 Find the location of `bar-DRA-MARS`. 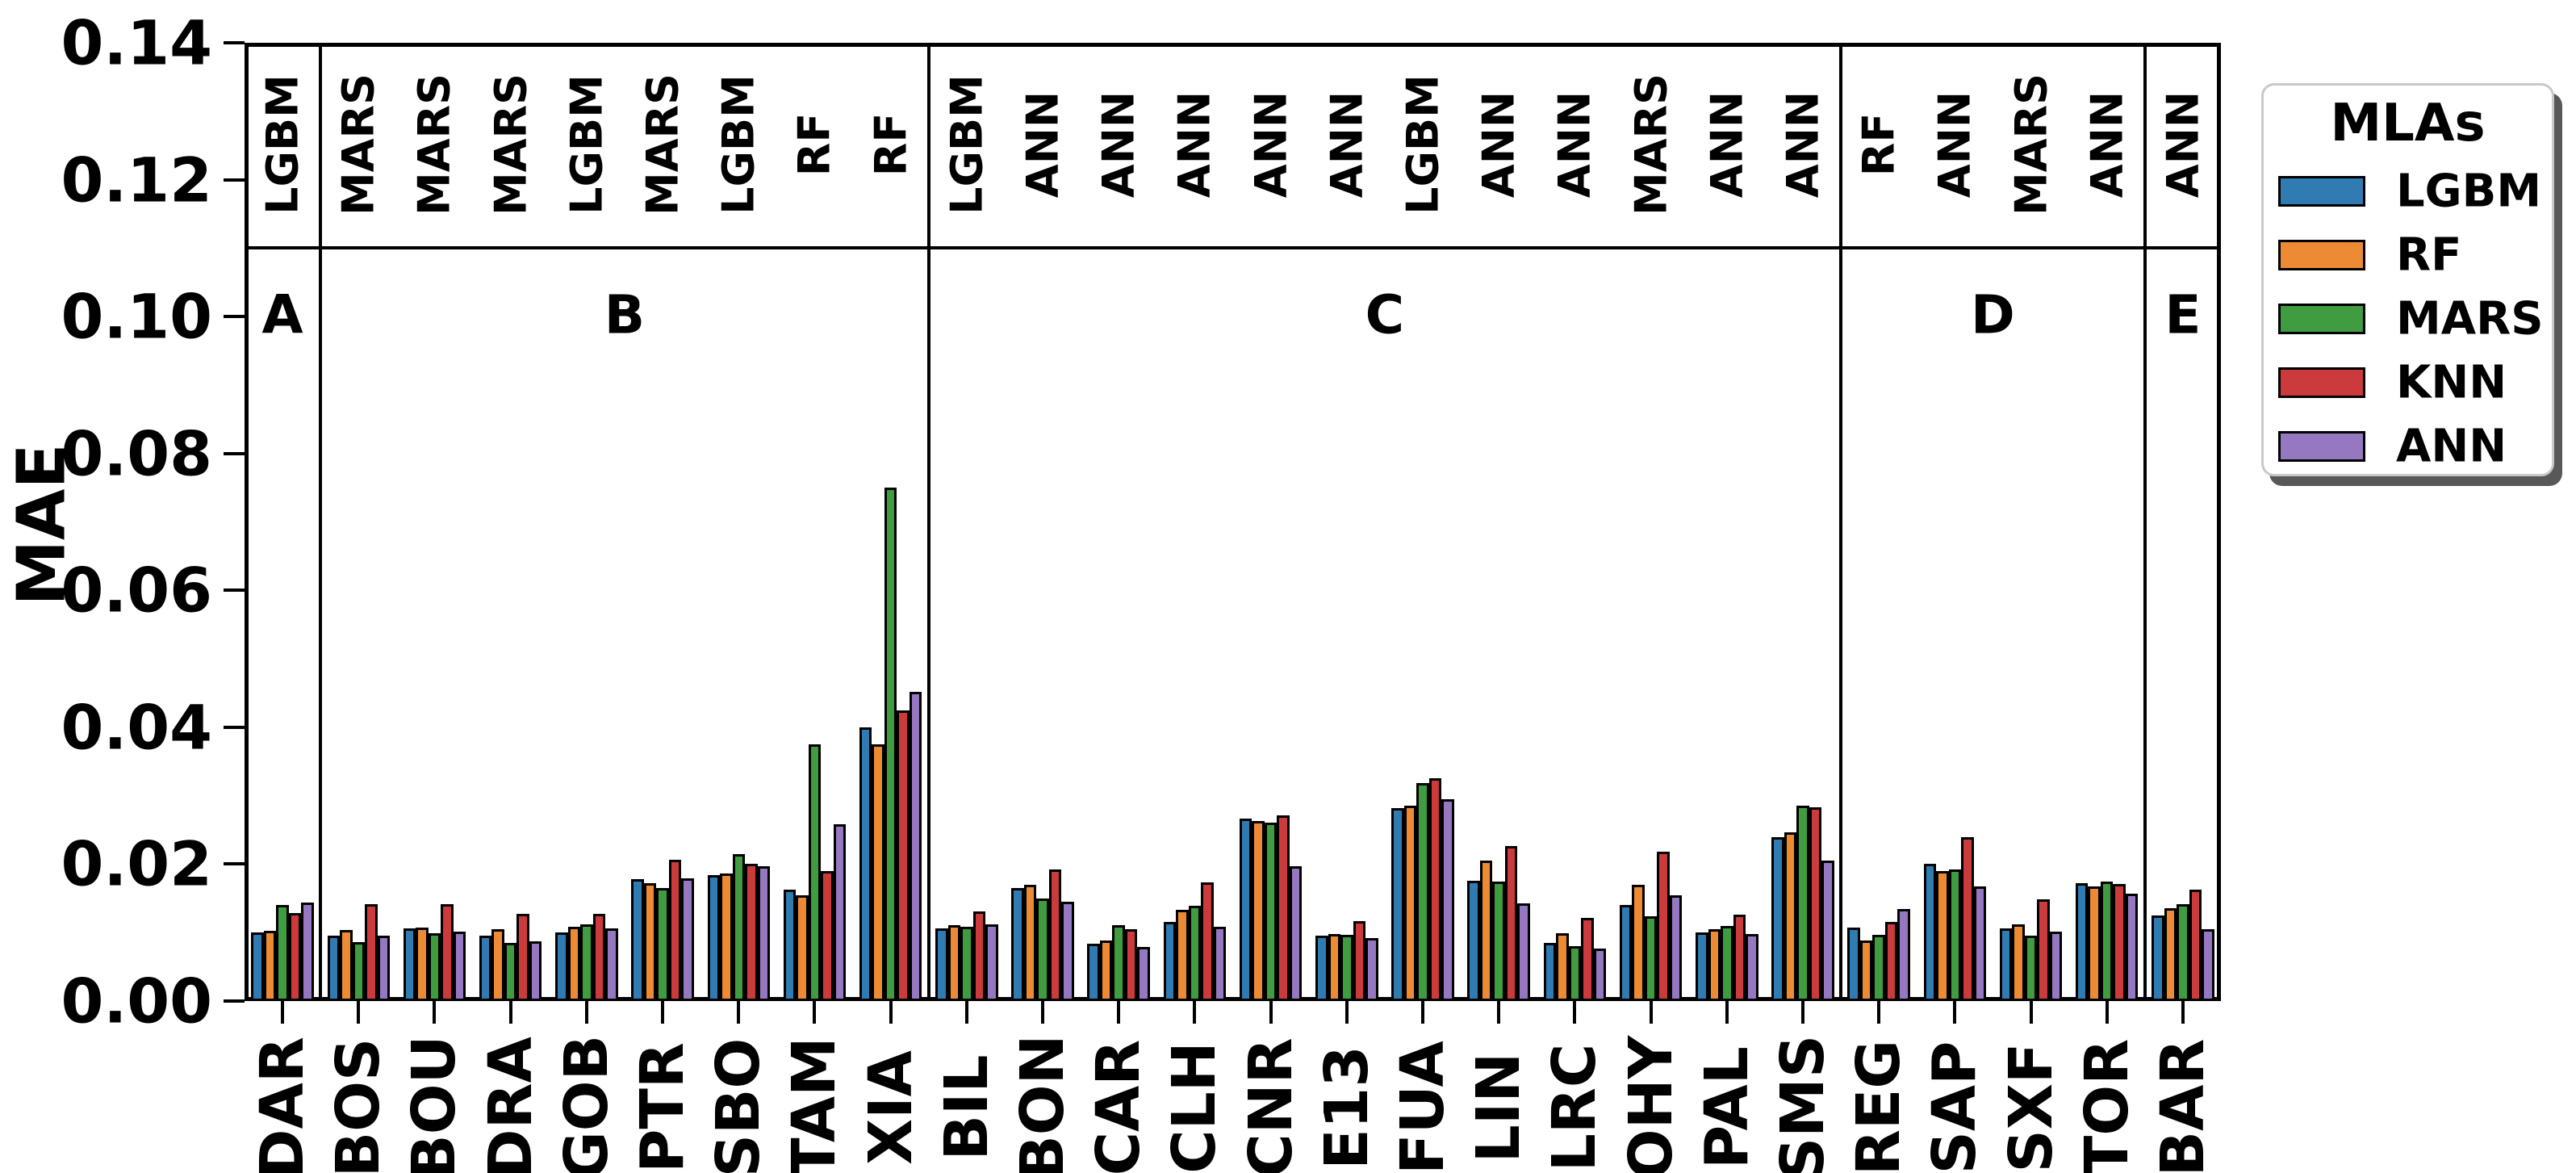

bar-DRA-MARS is located at coordinates (510, 971).